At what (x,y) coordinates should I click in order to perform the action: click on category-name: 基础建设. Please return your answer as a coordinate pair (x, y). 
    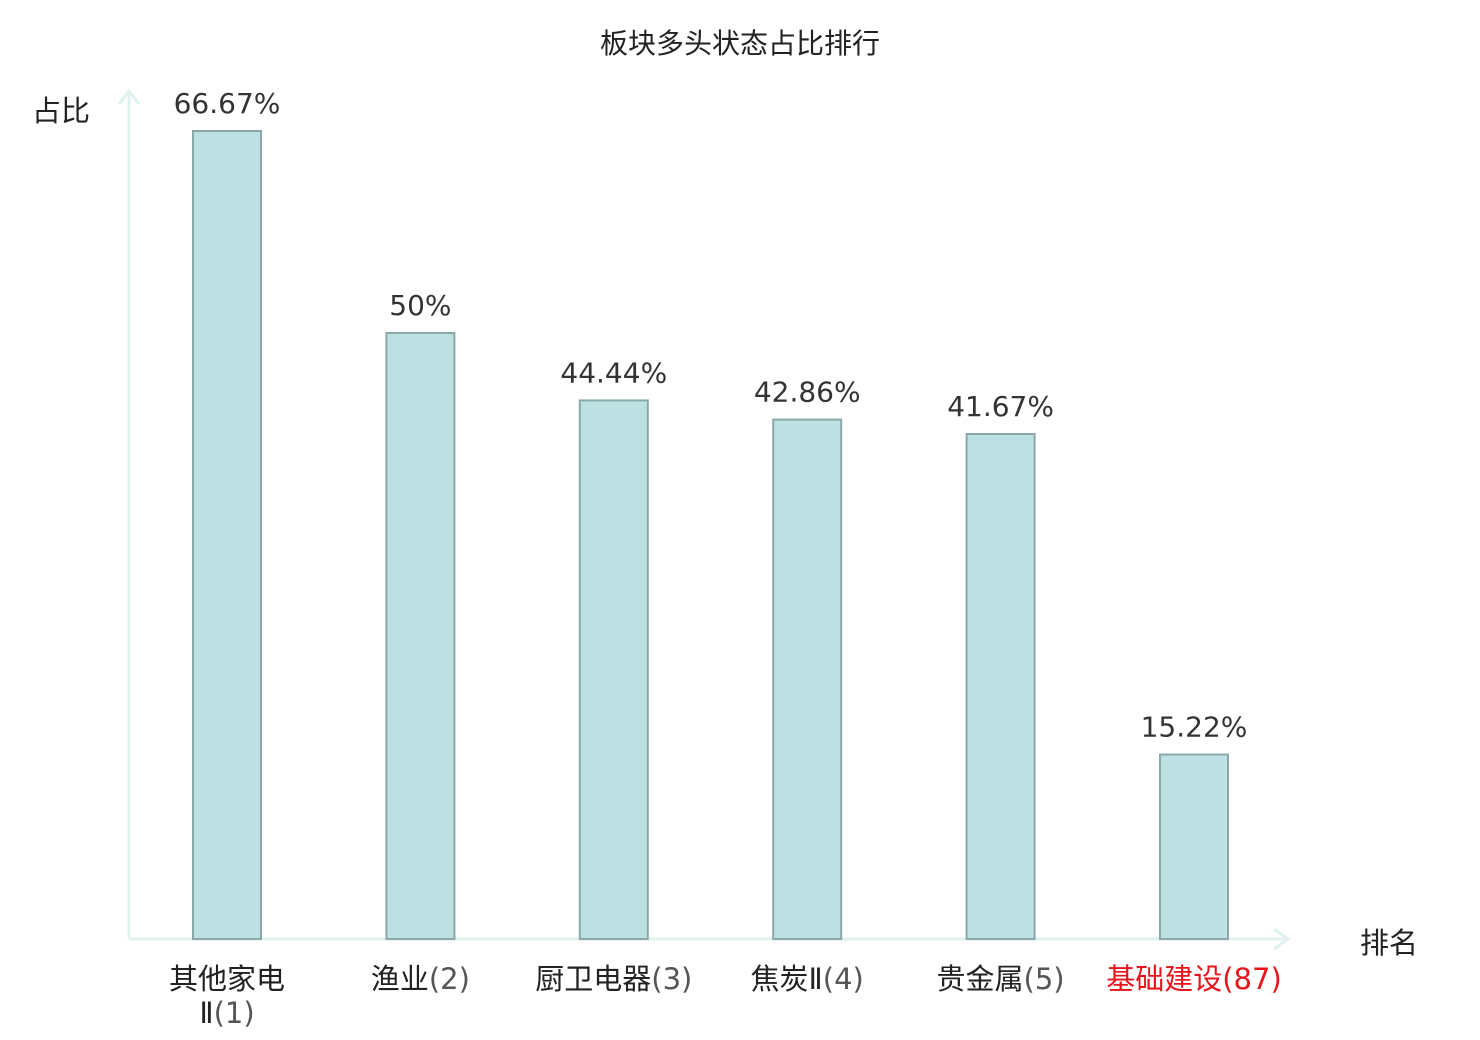
    Looking at the image, I should click on (1164, 979).